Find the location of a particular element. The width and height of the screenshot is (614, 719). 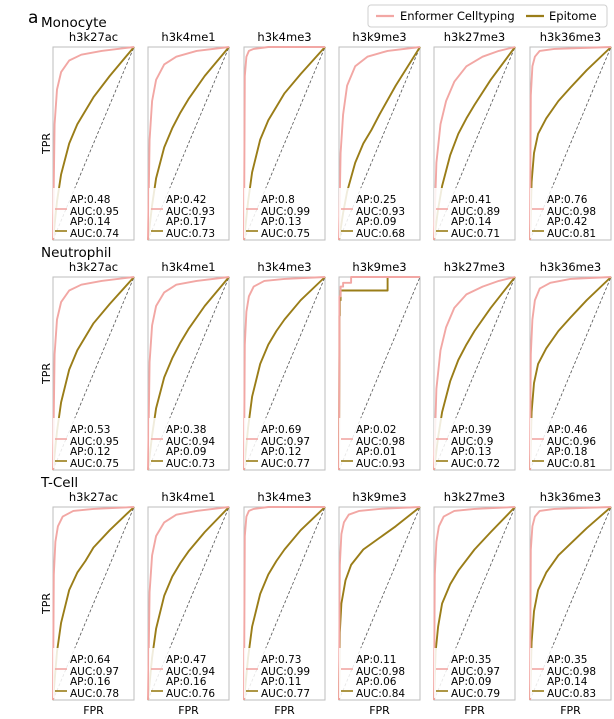

legend: Enformer Celltyping Epitome is located at coordinates (487, 16).